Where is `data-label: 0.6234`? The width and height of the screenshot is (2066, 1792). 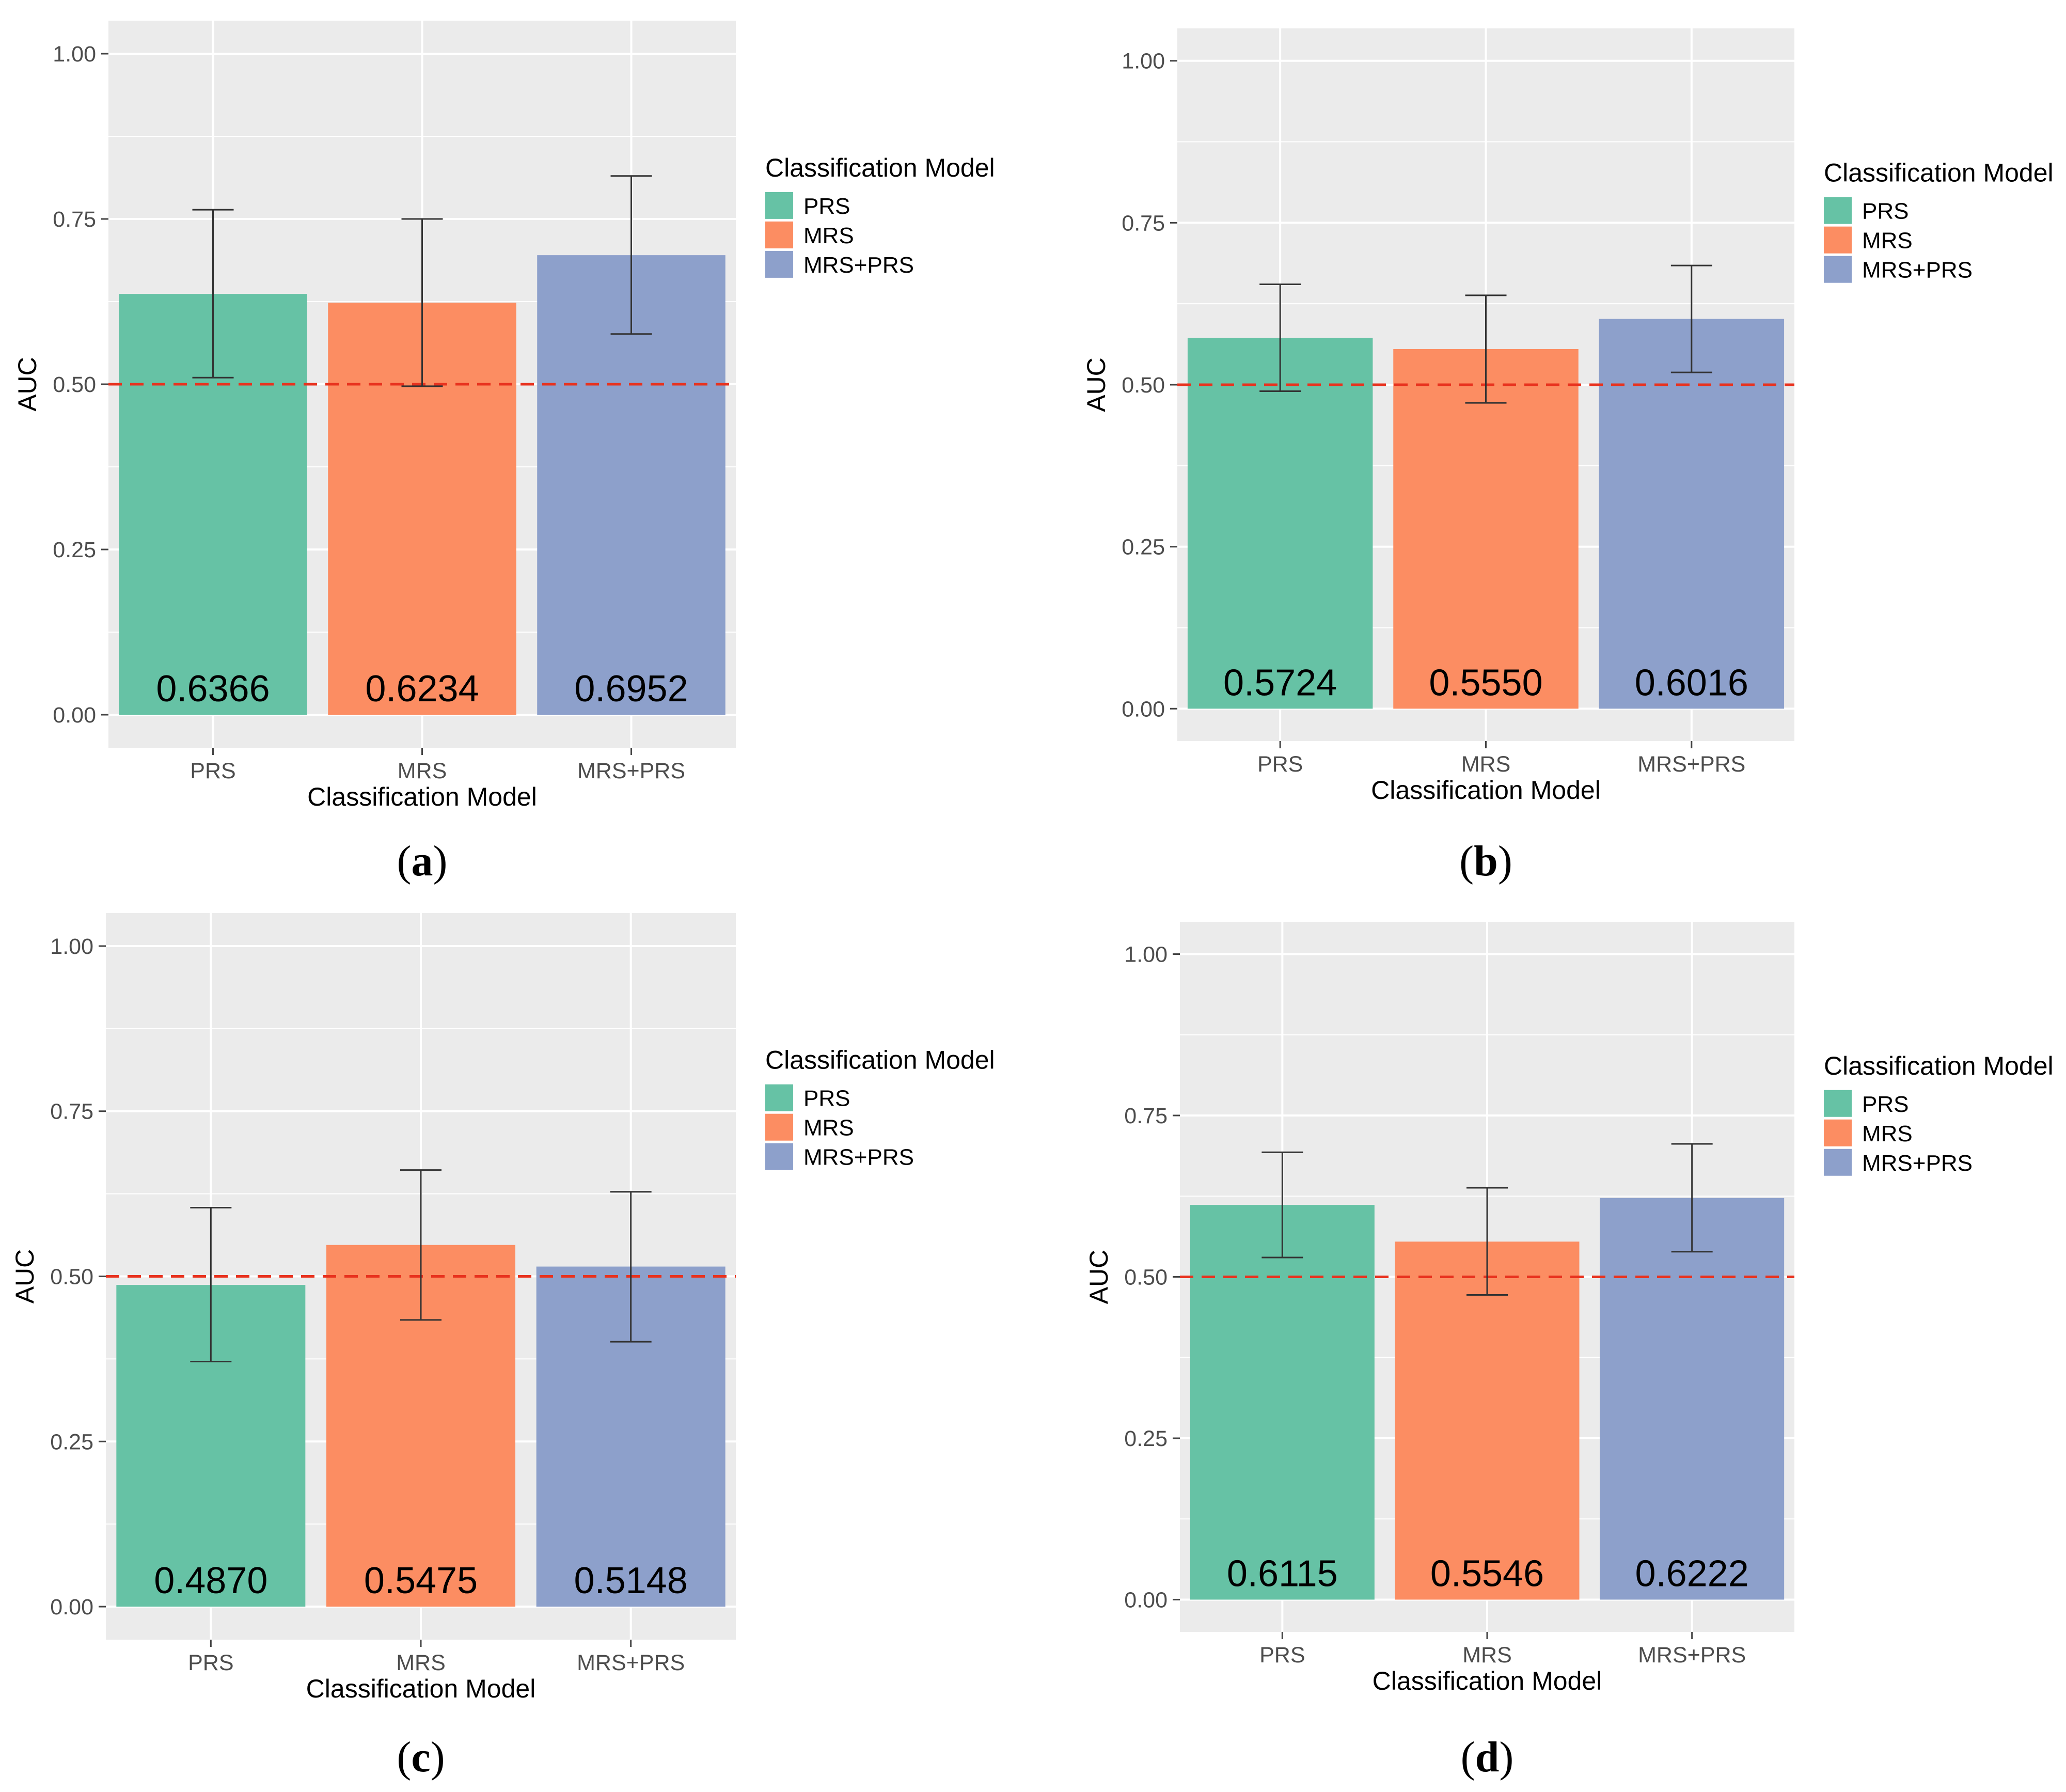
data-label: 0.6234 is located at coordinates (422, 689).